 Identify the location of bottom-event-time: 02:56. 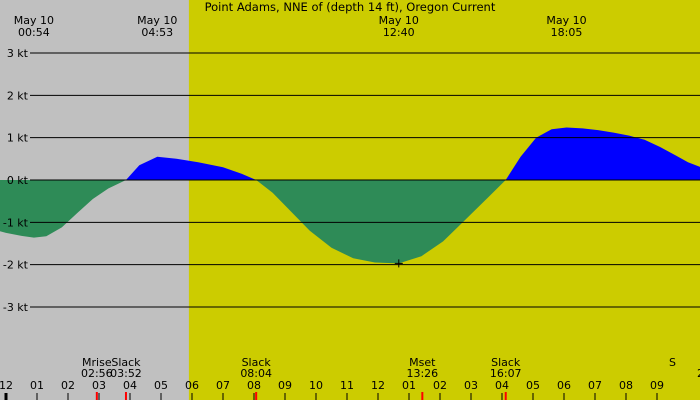
(97, 373).